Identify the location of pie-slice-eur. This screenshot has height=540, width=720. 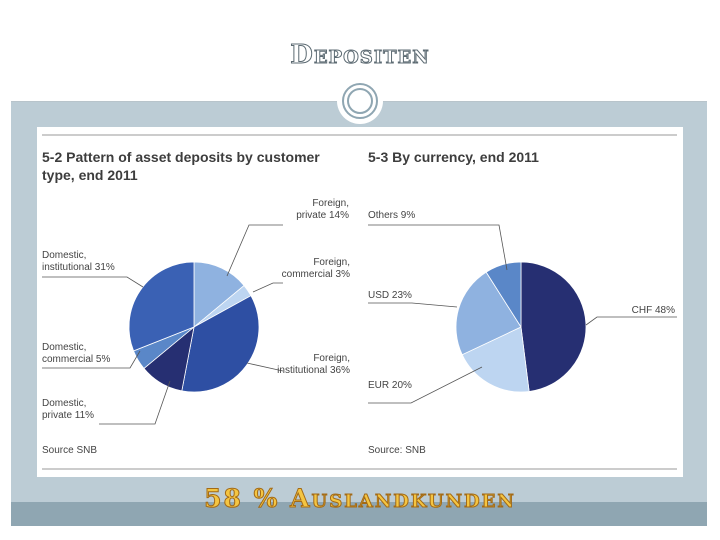
(495, 359).